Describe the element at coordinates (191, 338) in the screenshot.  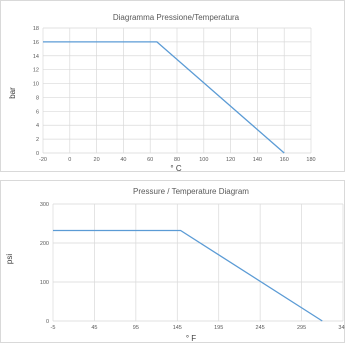
I see `x-axis-label: ° F` at that location.